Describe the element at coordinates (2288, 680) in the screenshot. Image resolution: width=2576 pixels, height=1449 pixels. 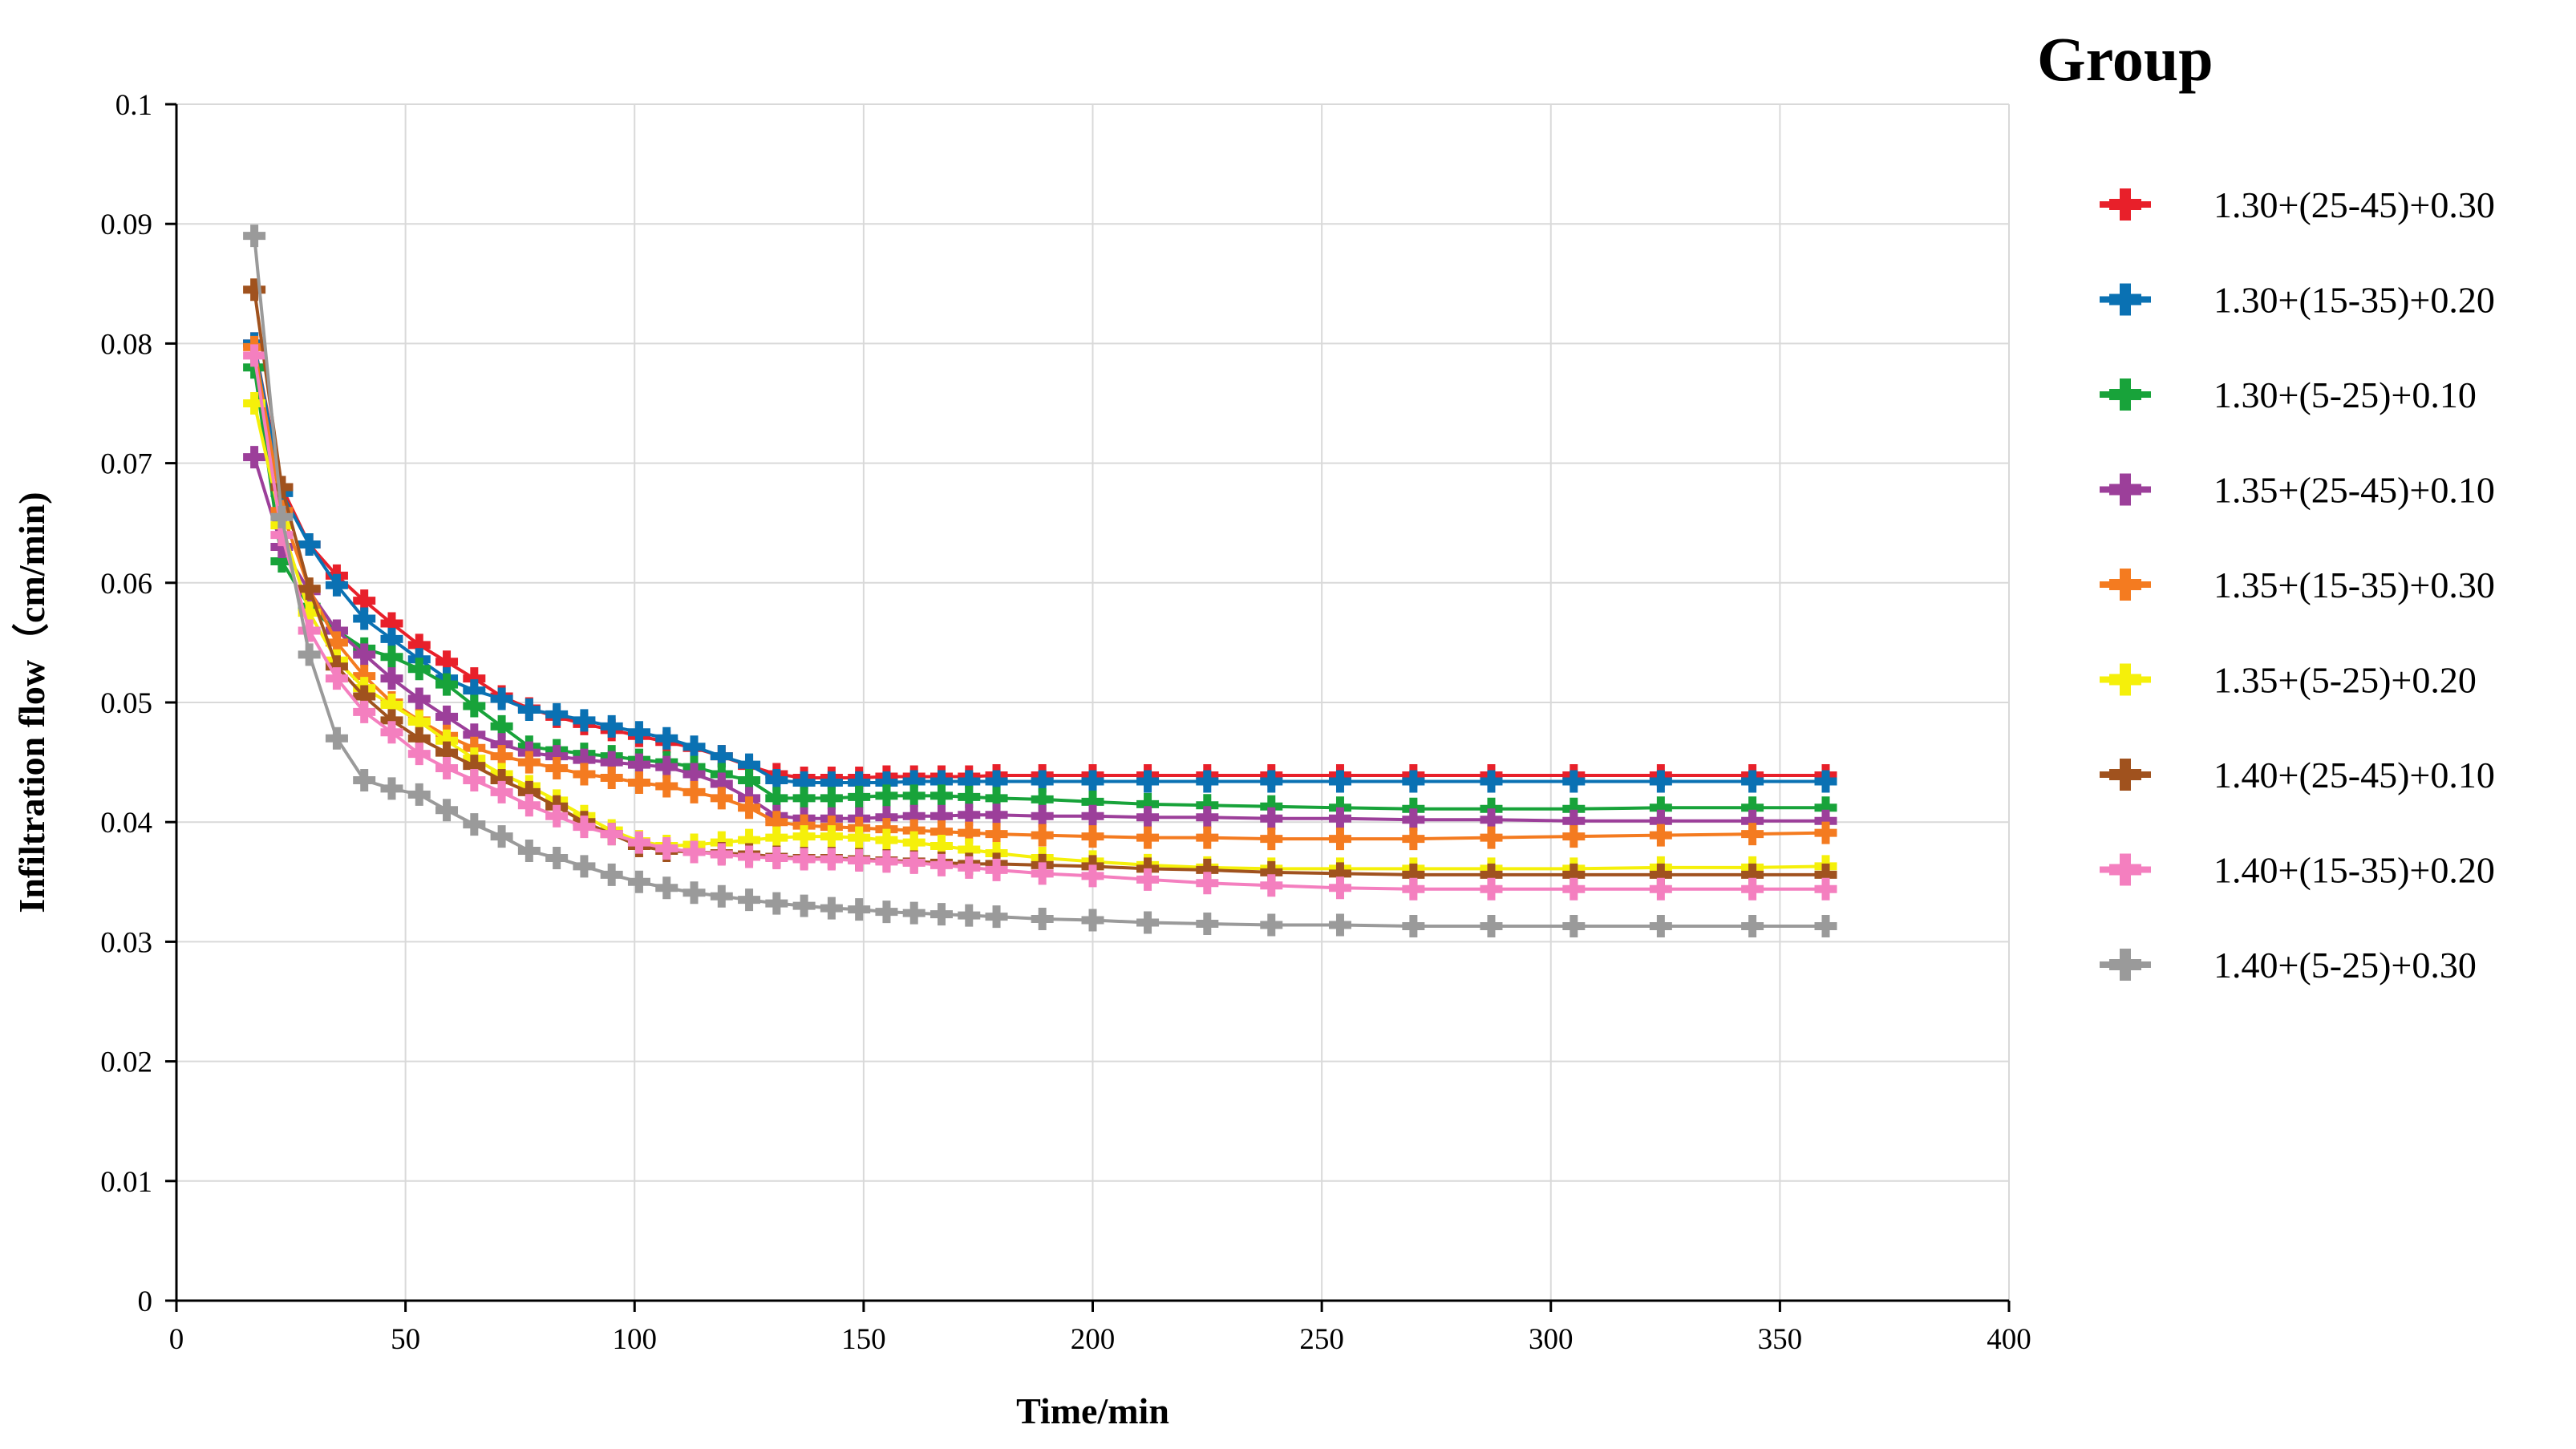
I see `legend-item: 1.35+(5-25)+0.20` at that location.